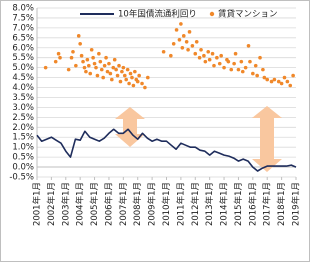  I want to click on x-tick-label: 2006年1月, so click(108, 204).